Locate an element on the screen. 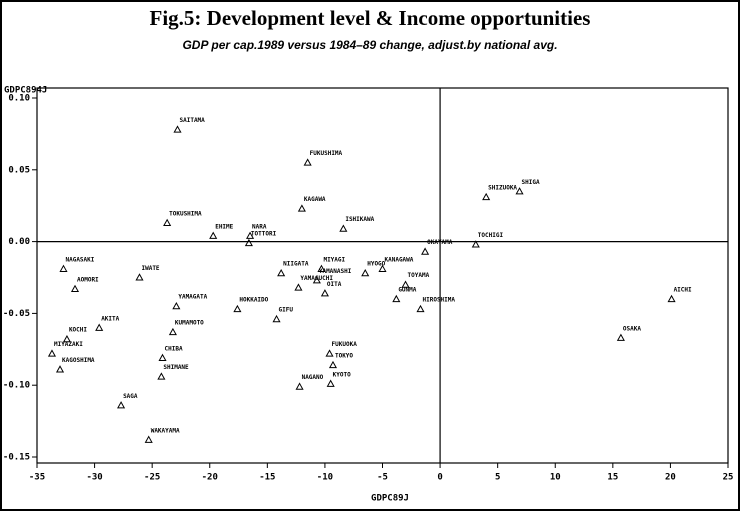  y-tick-label: -0.05 is located at coordinates (16, 314).